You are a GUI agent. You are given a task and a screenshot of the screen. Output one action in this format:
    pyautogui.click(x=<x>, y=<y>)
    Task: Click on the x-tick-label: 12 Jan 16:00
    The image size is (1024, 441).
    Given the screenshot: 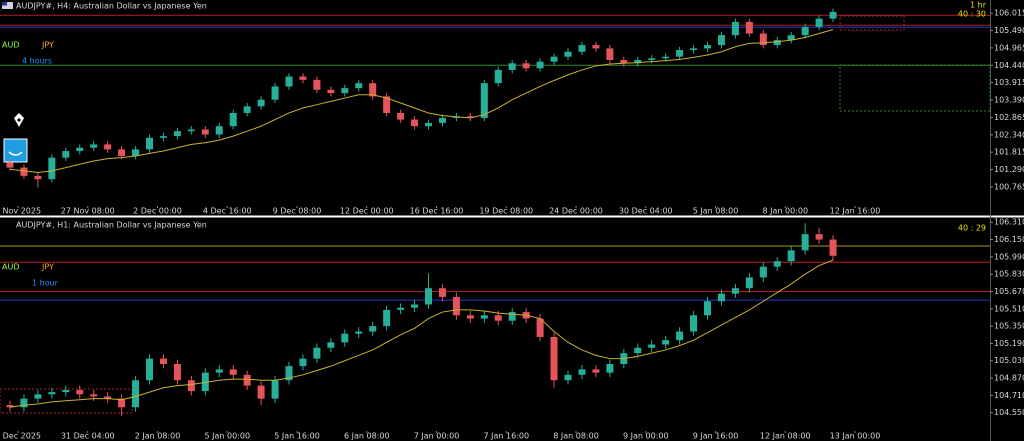 What is the action you would take?
    pyautogui.click(x=855, y=211)
    